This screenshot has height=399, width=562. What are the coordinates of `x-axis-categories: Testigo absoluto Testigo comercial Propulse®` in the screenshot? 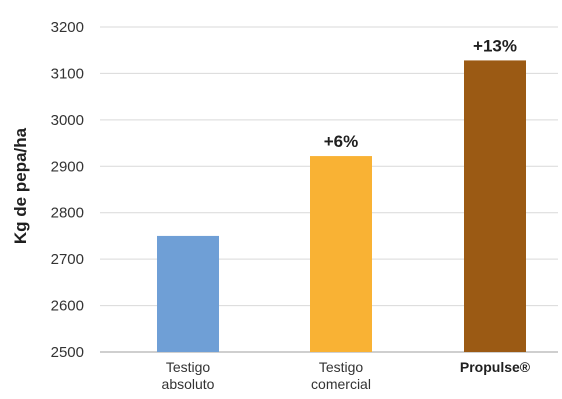 It's located at (346, 375).